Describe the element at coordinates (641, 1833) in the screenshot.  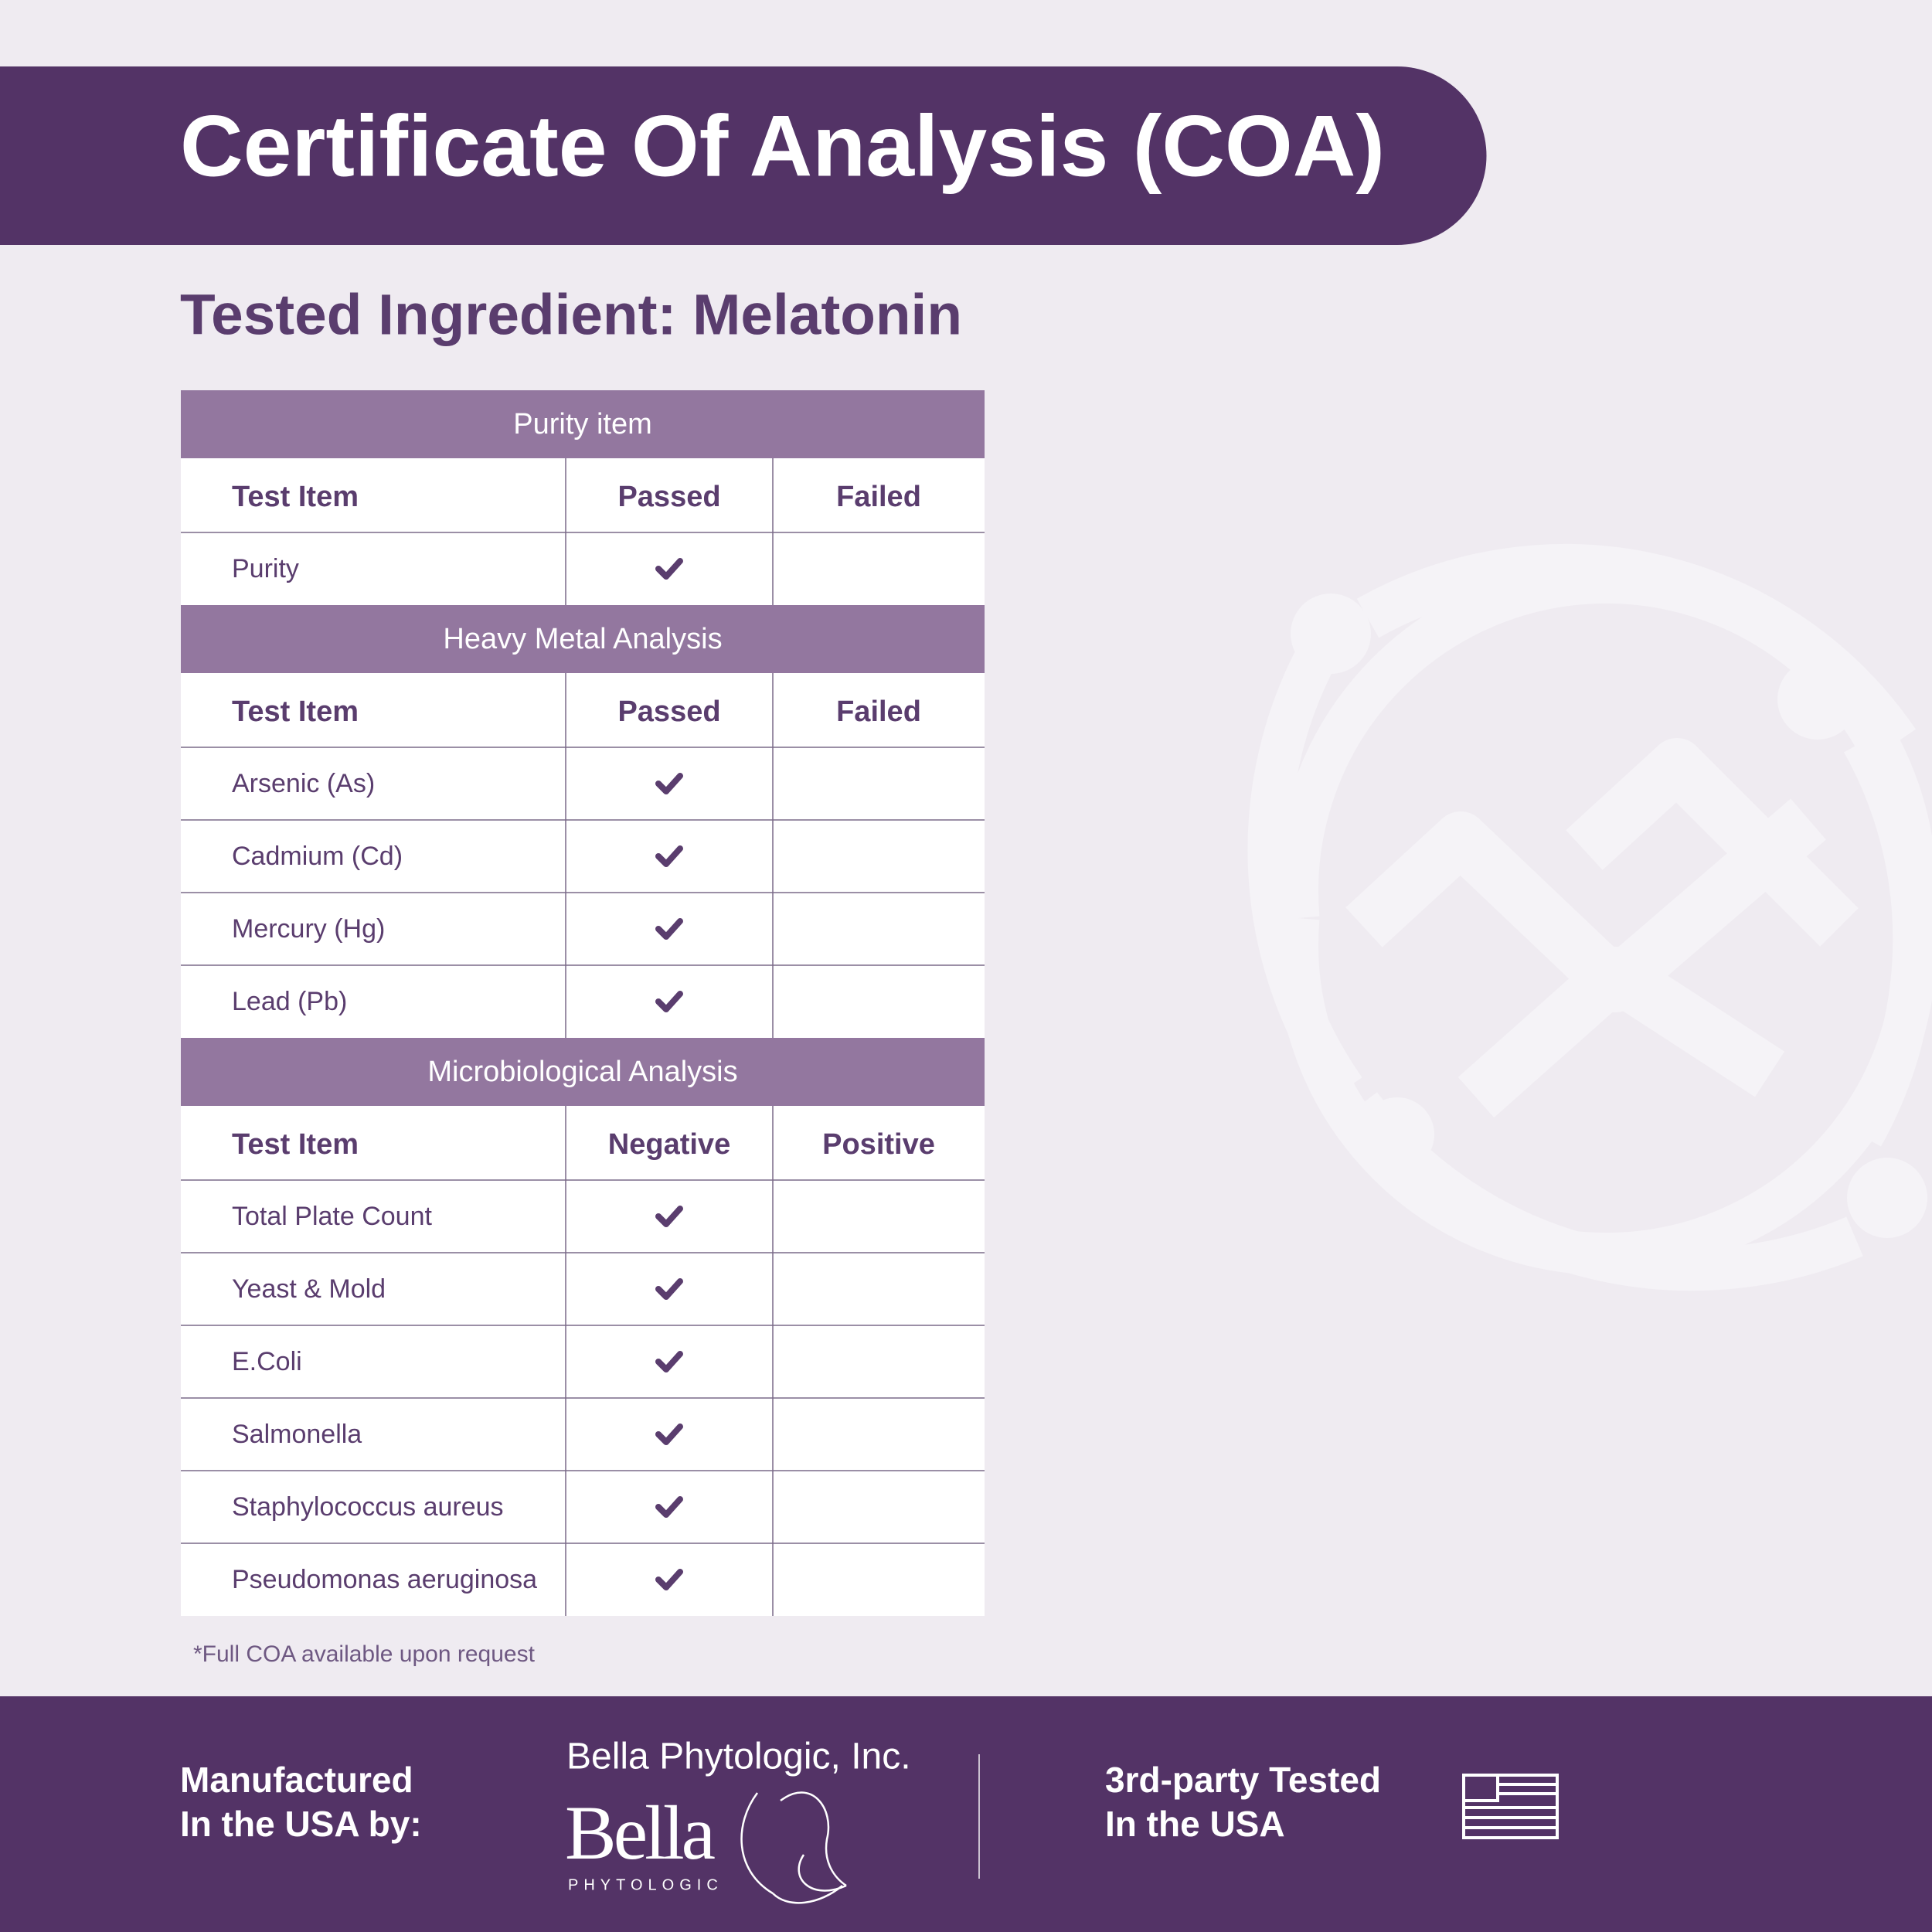
I see `logo-name: Bella` at that location.